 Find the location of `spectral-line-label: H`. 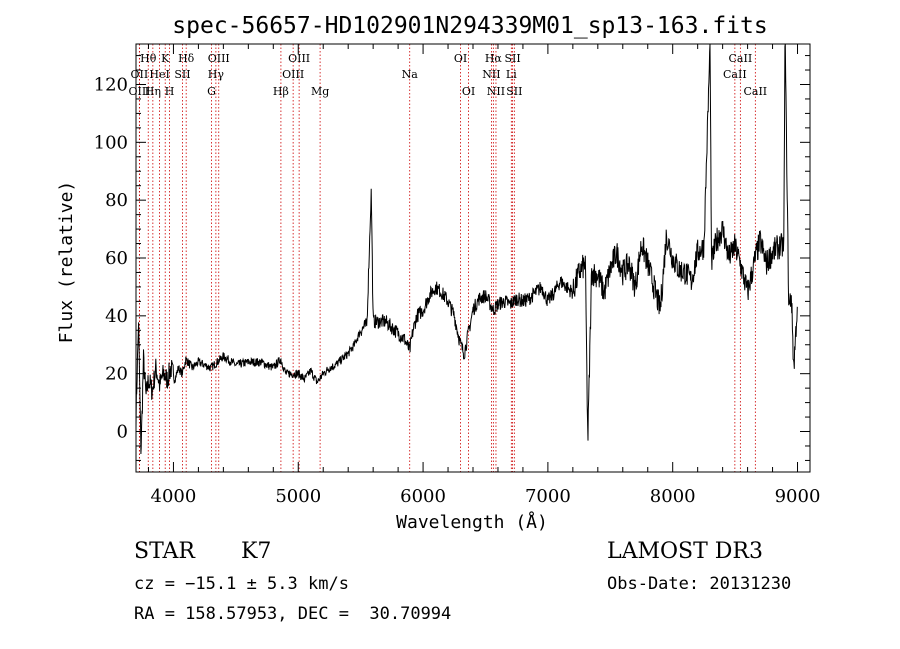

spectral-line-label: H is located at coordinates (170, 91).